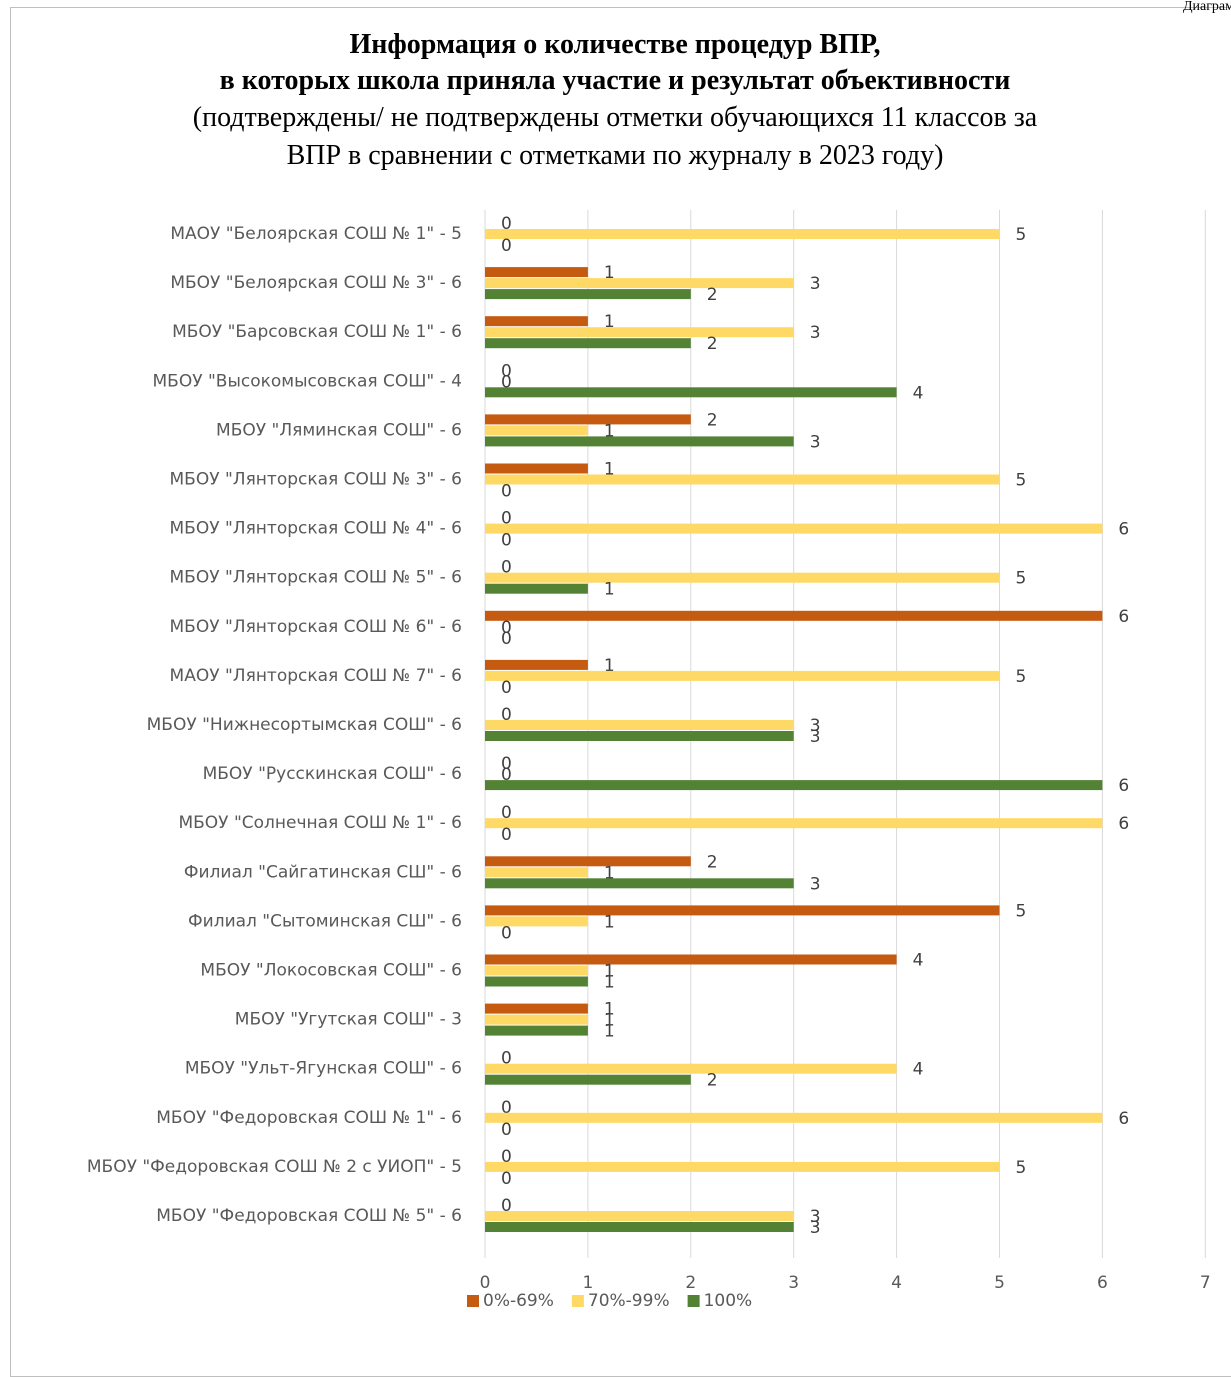  What do you see at coordinates (999, 1283) in the screenshot?
I see `x-tick-label: 5` at bounding box center [999, 1283].